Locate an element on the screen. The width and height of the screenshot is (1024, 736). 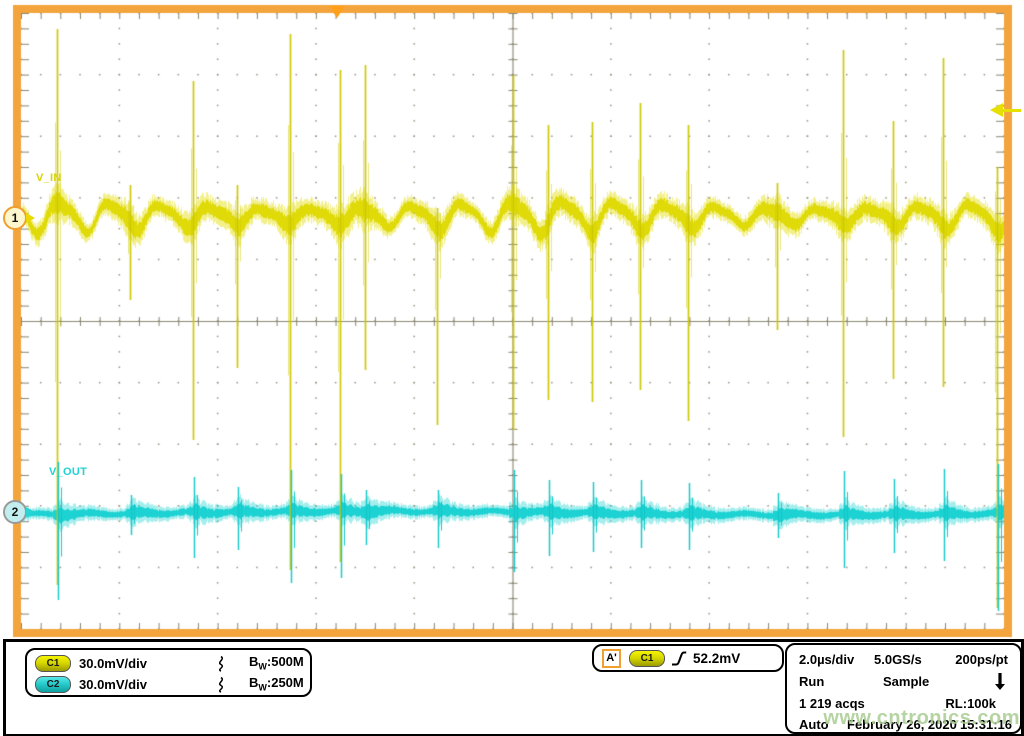
record-length: RL:100k is located at coordinates (970, 703).